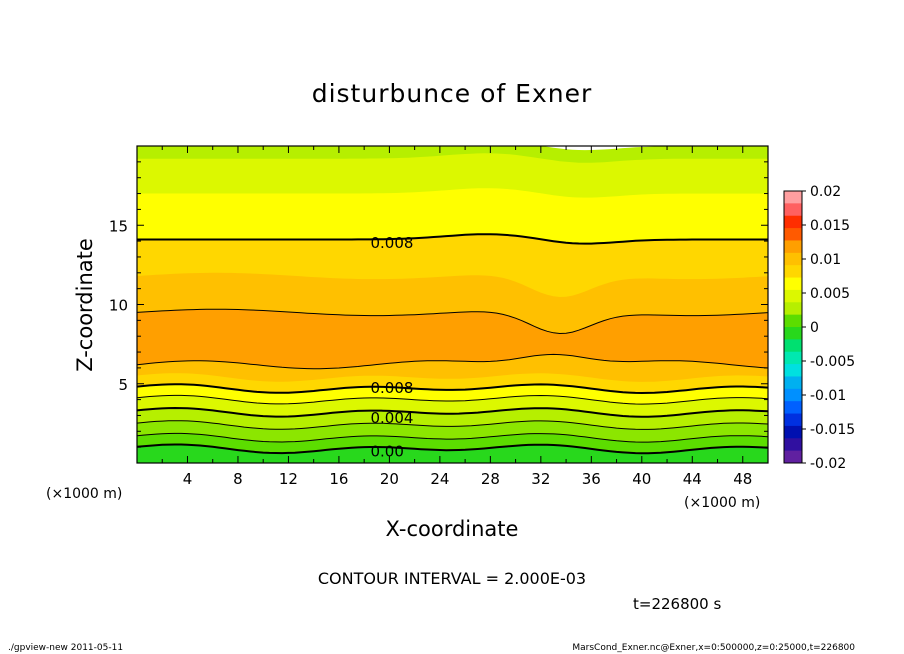  Describe the element at coordinates (825, 260) in the screenshot. I see `colorbar-tick-label: 0.01` at that location.